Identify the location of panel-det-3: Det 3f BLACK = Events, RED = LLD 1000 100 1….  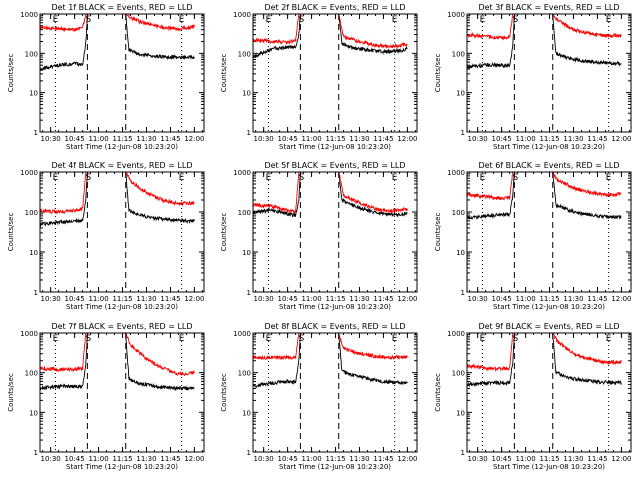
(533, 77).